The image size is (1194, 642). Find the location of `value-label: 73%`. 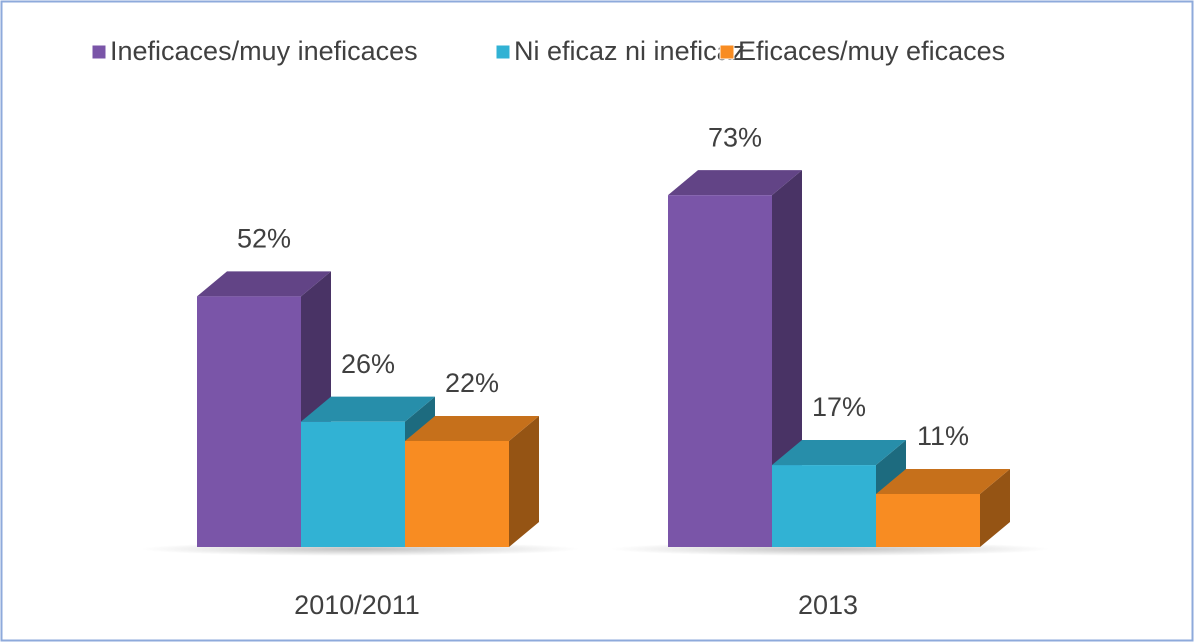

value-label: 73% is located at coordinates (735, 137).